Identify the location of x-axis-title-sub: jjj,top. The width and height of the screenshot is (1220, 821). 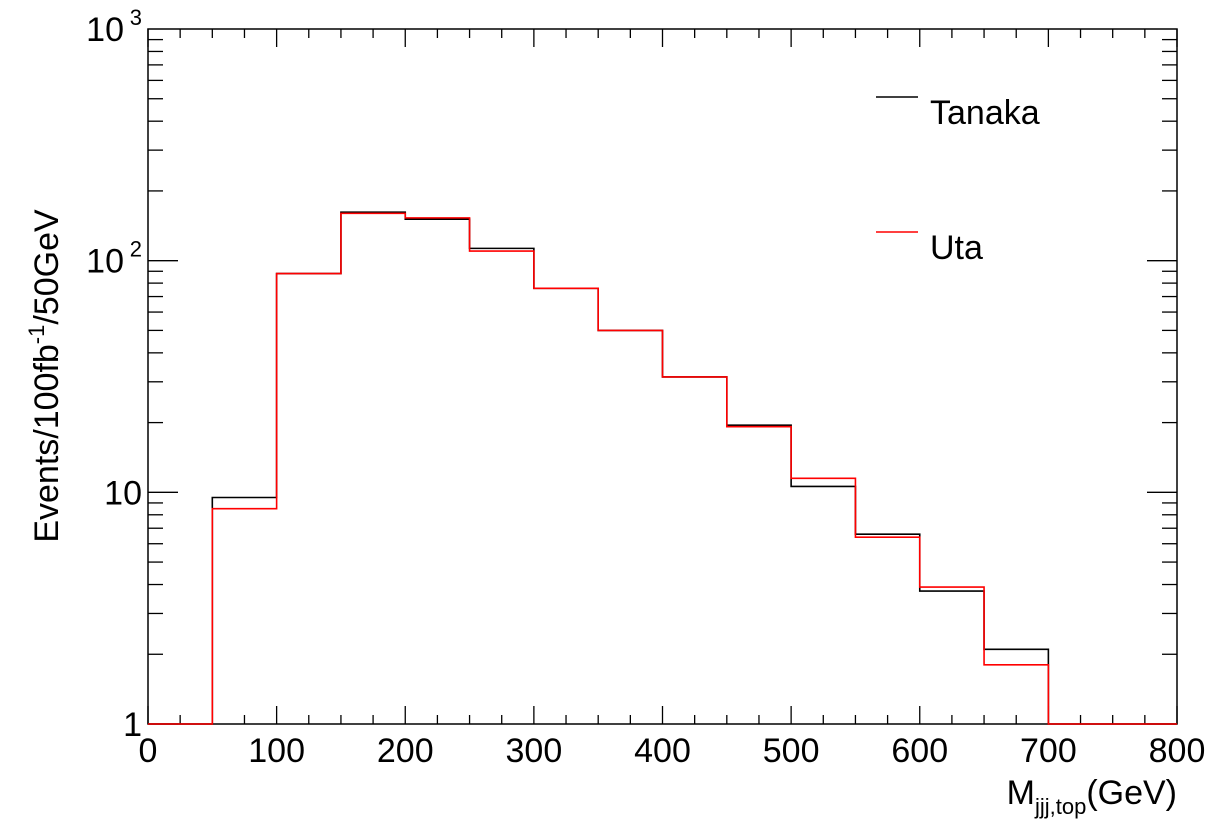
(1060, 806).